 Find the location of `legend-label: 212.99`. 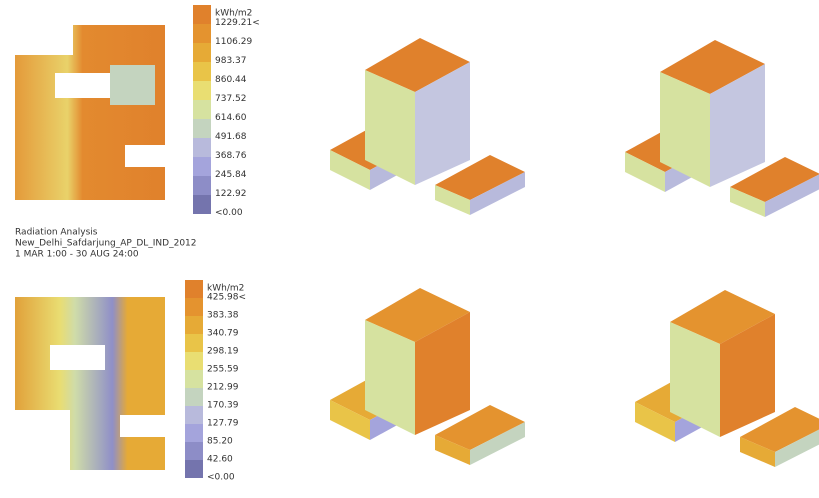

legend-label: 212.99 is located at coordinates (223, 388).